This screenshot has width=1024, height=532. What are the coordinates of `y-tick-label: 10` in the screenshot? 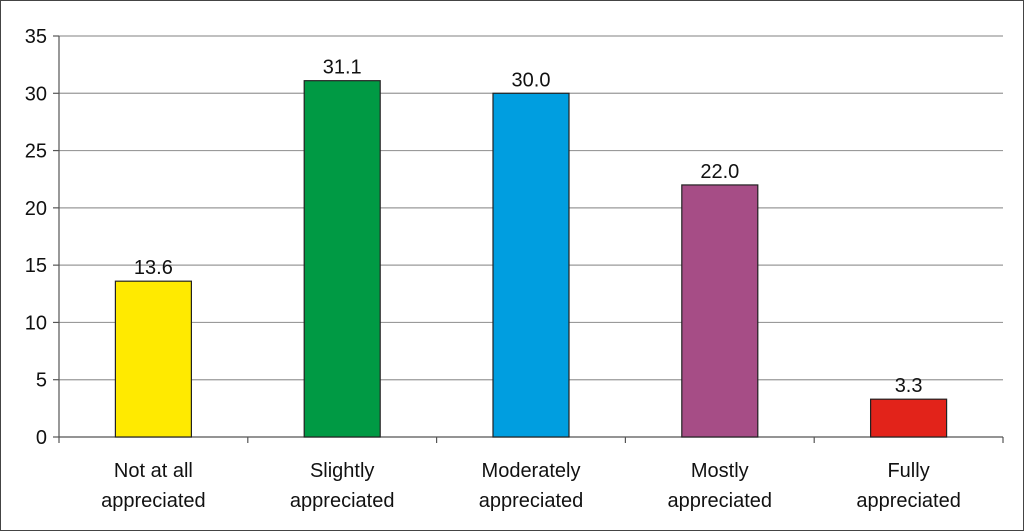 It's located at (36, 323).